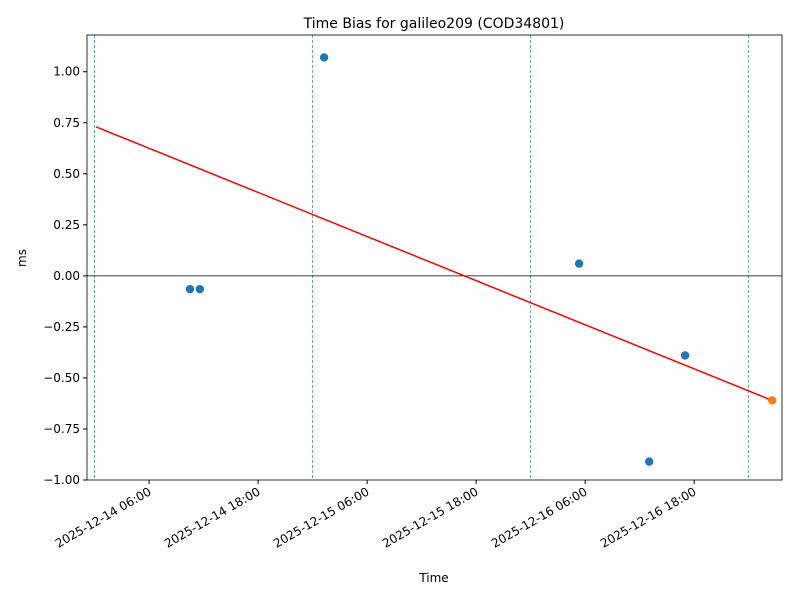  I want to click on y-tick-label: 0.50, so click(66, 174).